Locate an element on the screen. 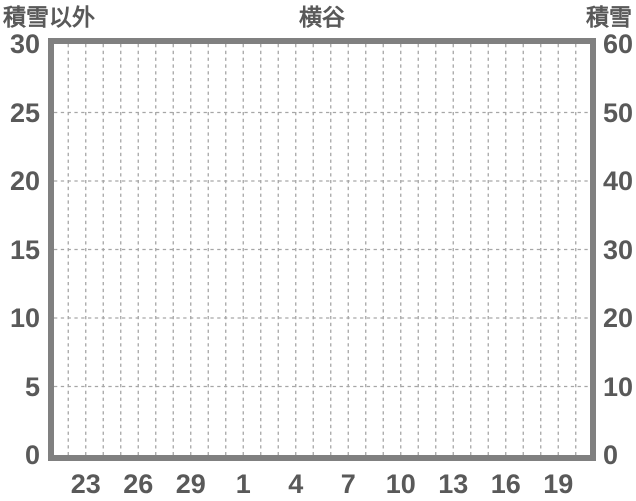 The image size is (636, 501). x-axis-tick-label: 10 is located at coordinates (400, 484).